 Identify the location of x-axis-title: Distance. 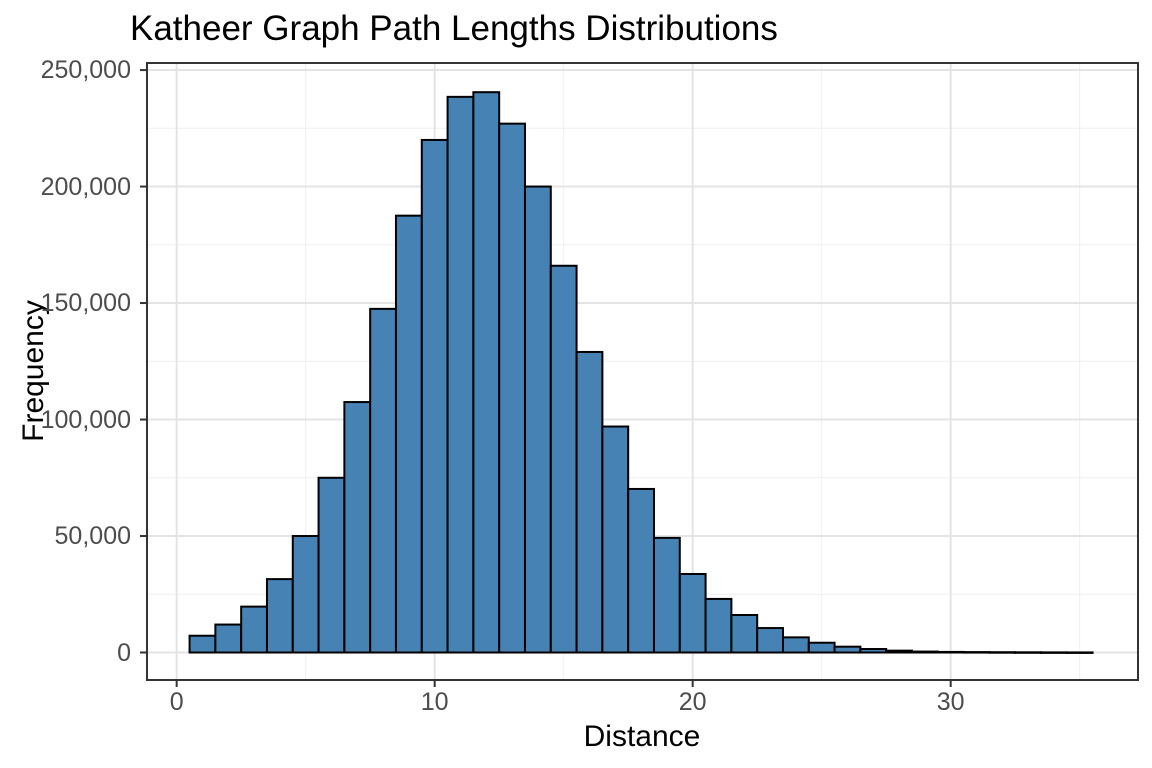
(642, 736).